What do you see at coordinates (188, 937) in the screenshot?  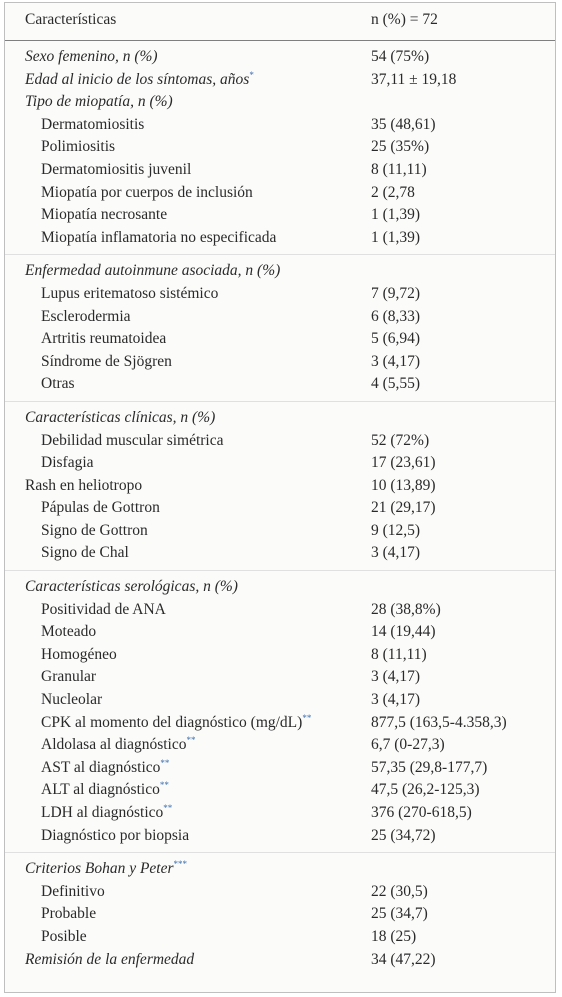 I see `row-label: Posible` at bounding box center [188, 937].